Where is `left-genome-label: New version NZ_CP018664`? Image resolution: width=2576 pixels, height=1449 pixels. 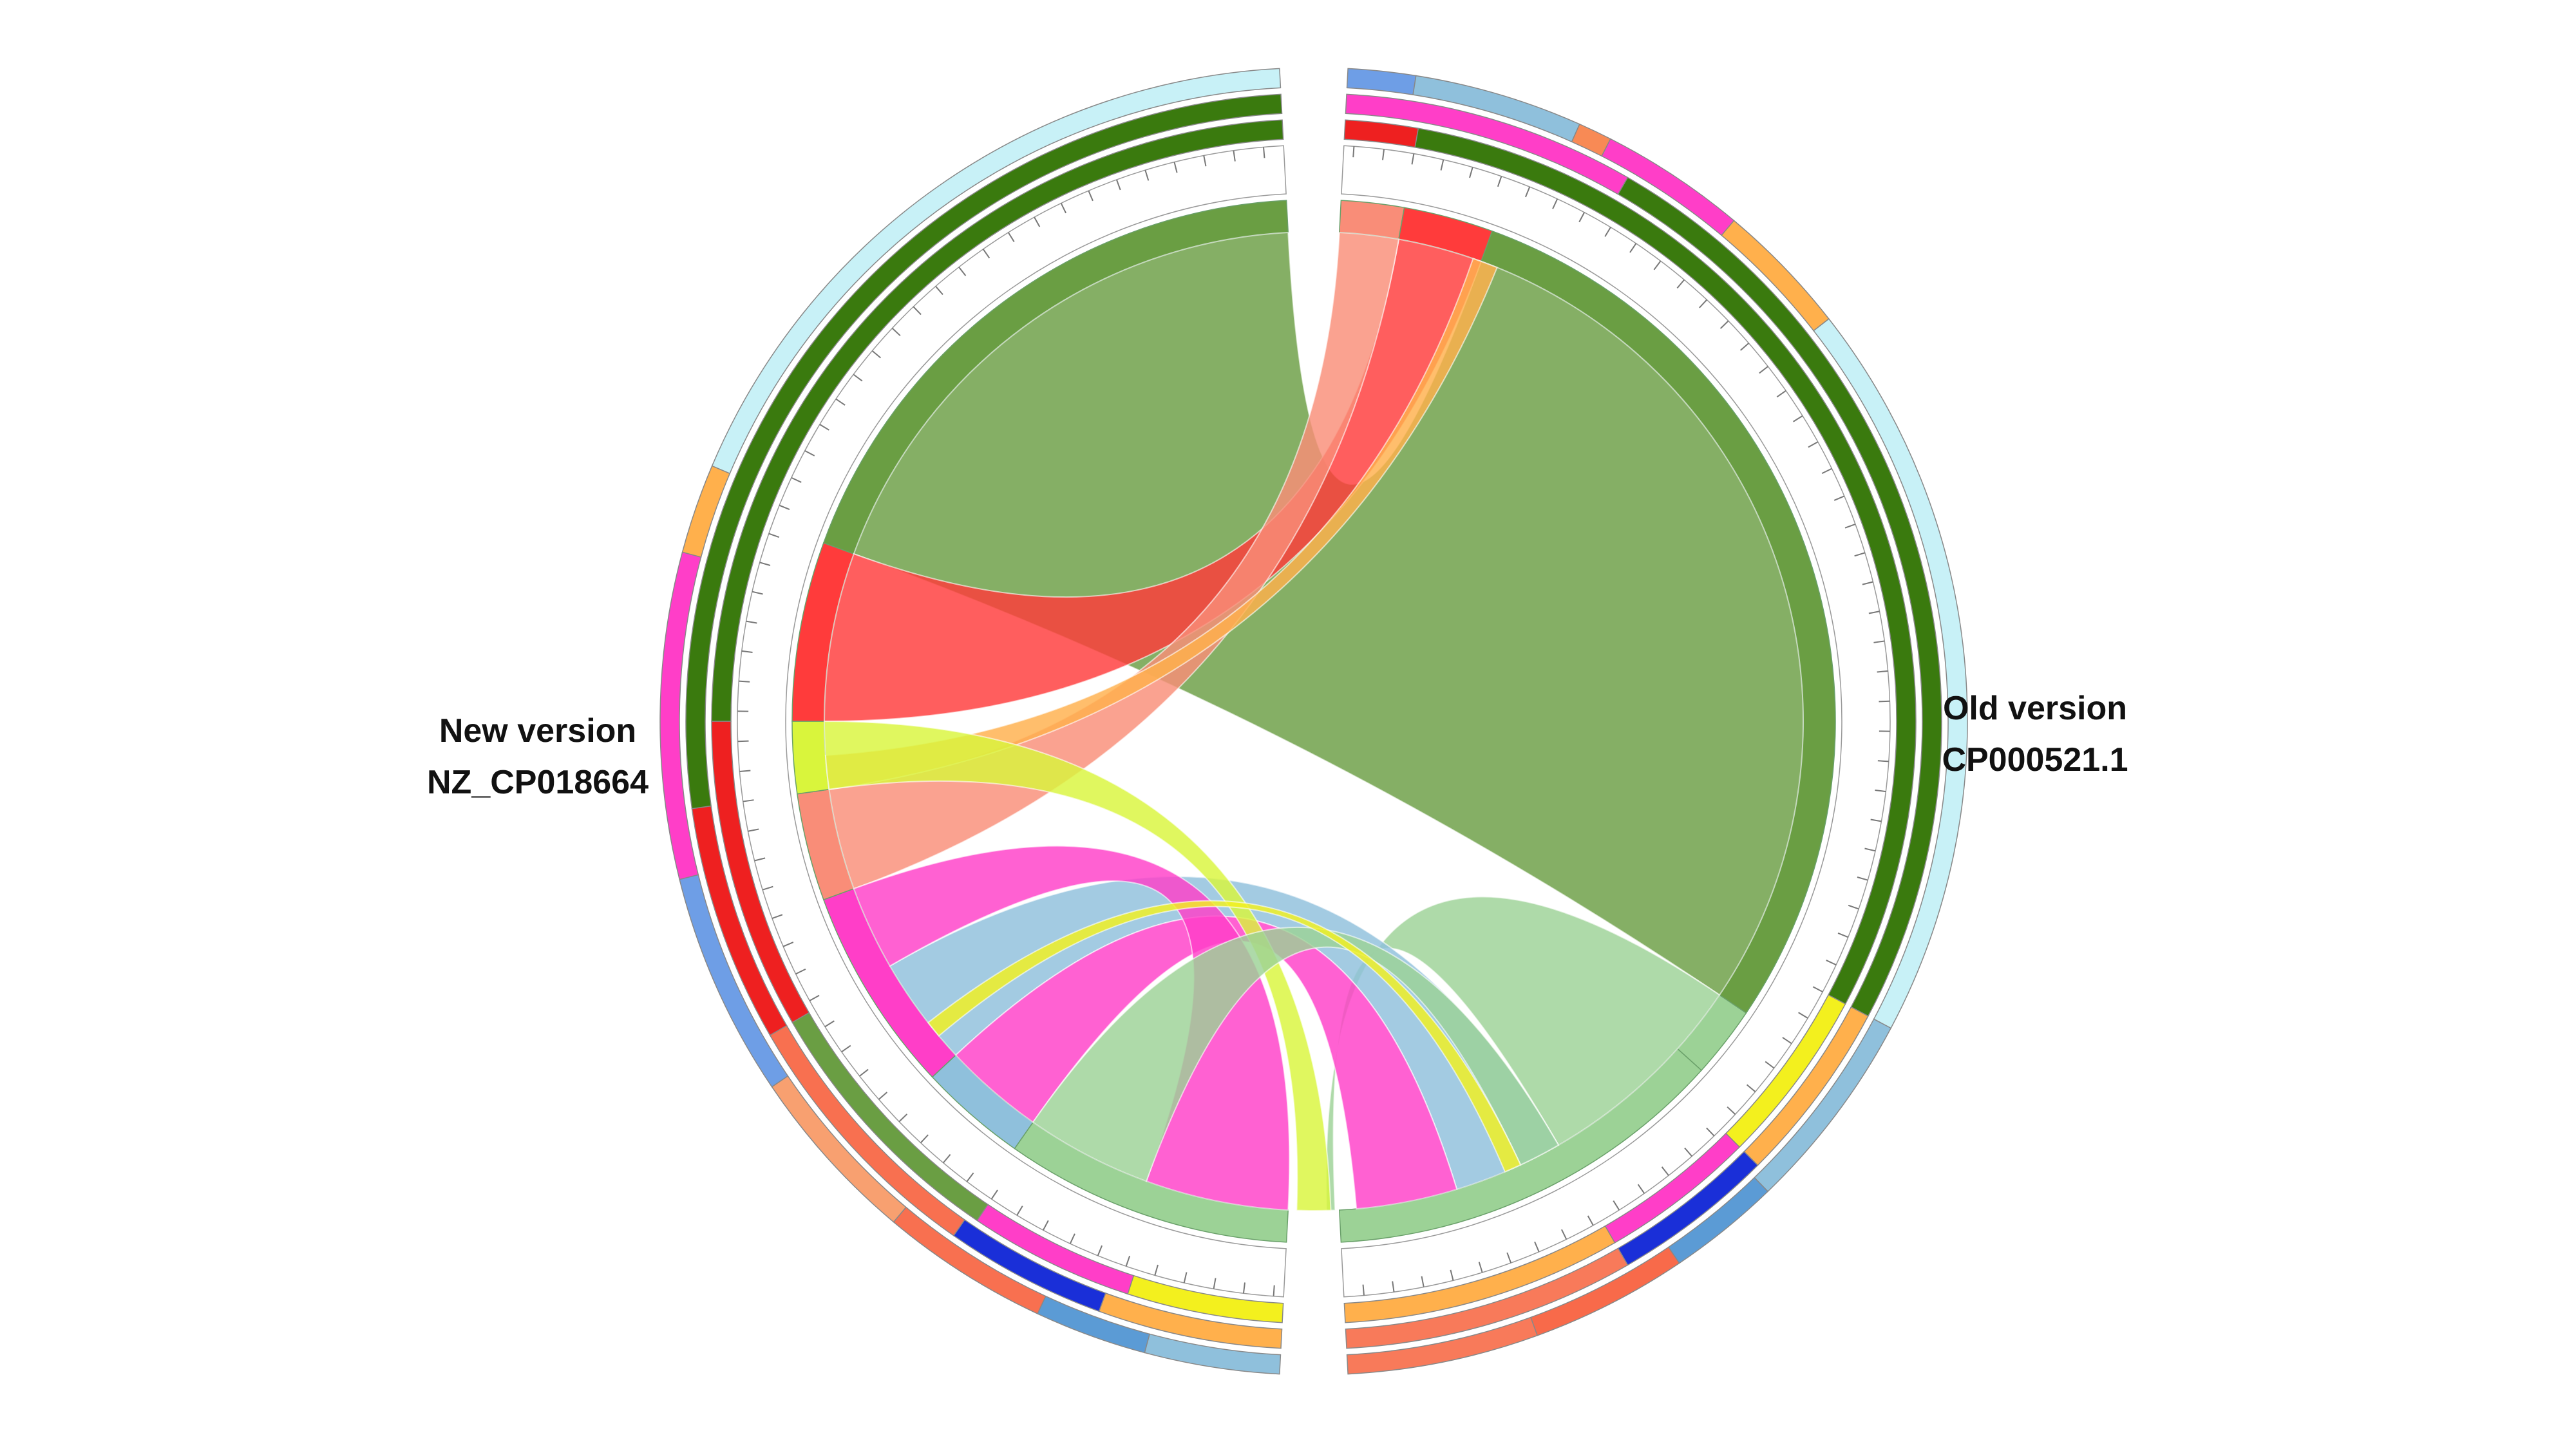
left-genome-label: New version NZ_CP018664 is located at coordinates (538, 756).